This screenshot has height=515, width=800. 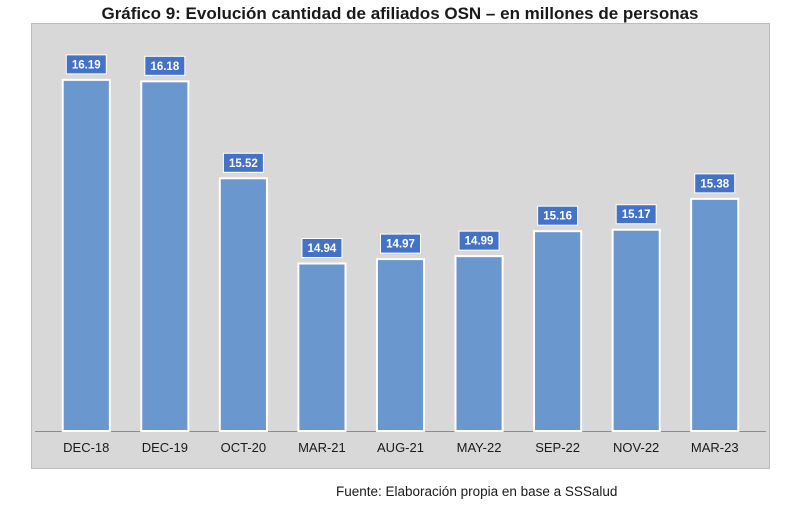 I want to click on x-tick-label: AUG-21, so click(x=400, y=447).